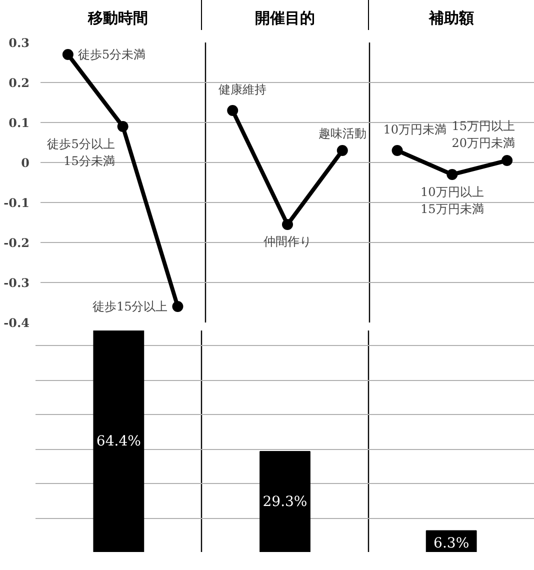 The width and height of the screenshot is (534, 570). Describe the element at coordinates (284, 15) in the screenshot. I see `text: 開催目的` at that location.